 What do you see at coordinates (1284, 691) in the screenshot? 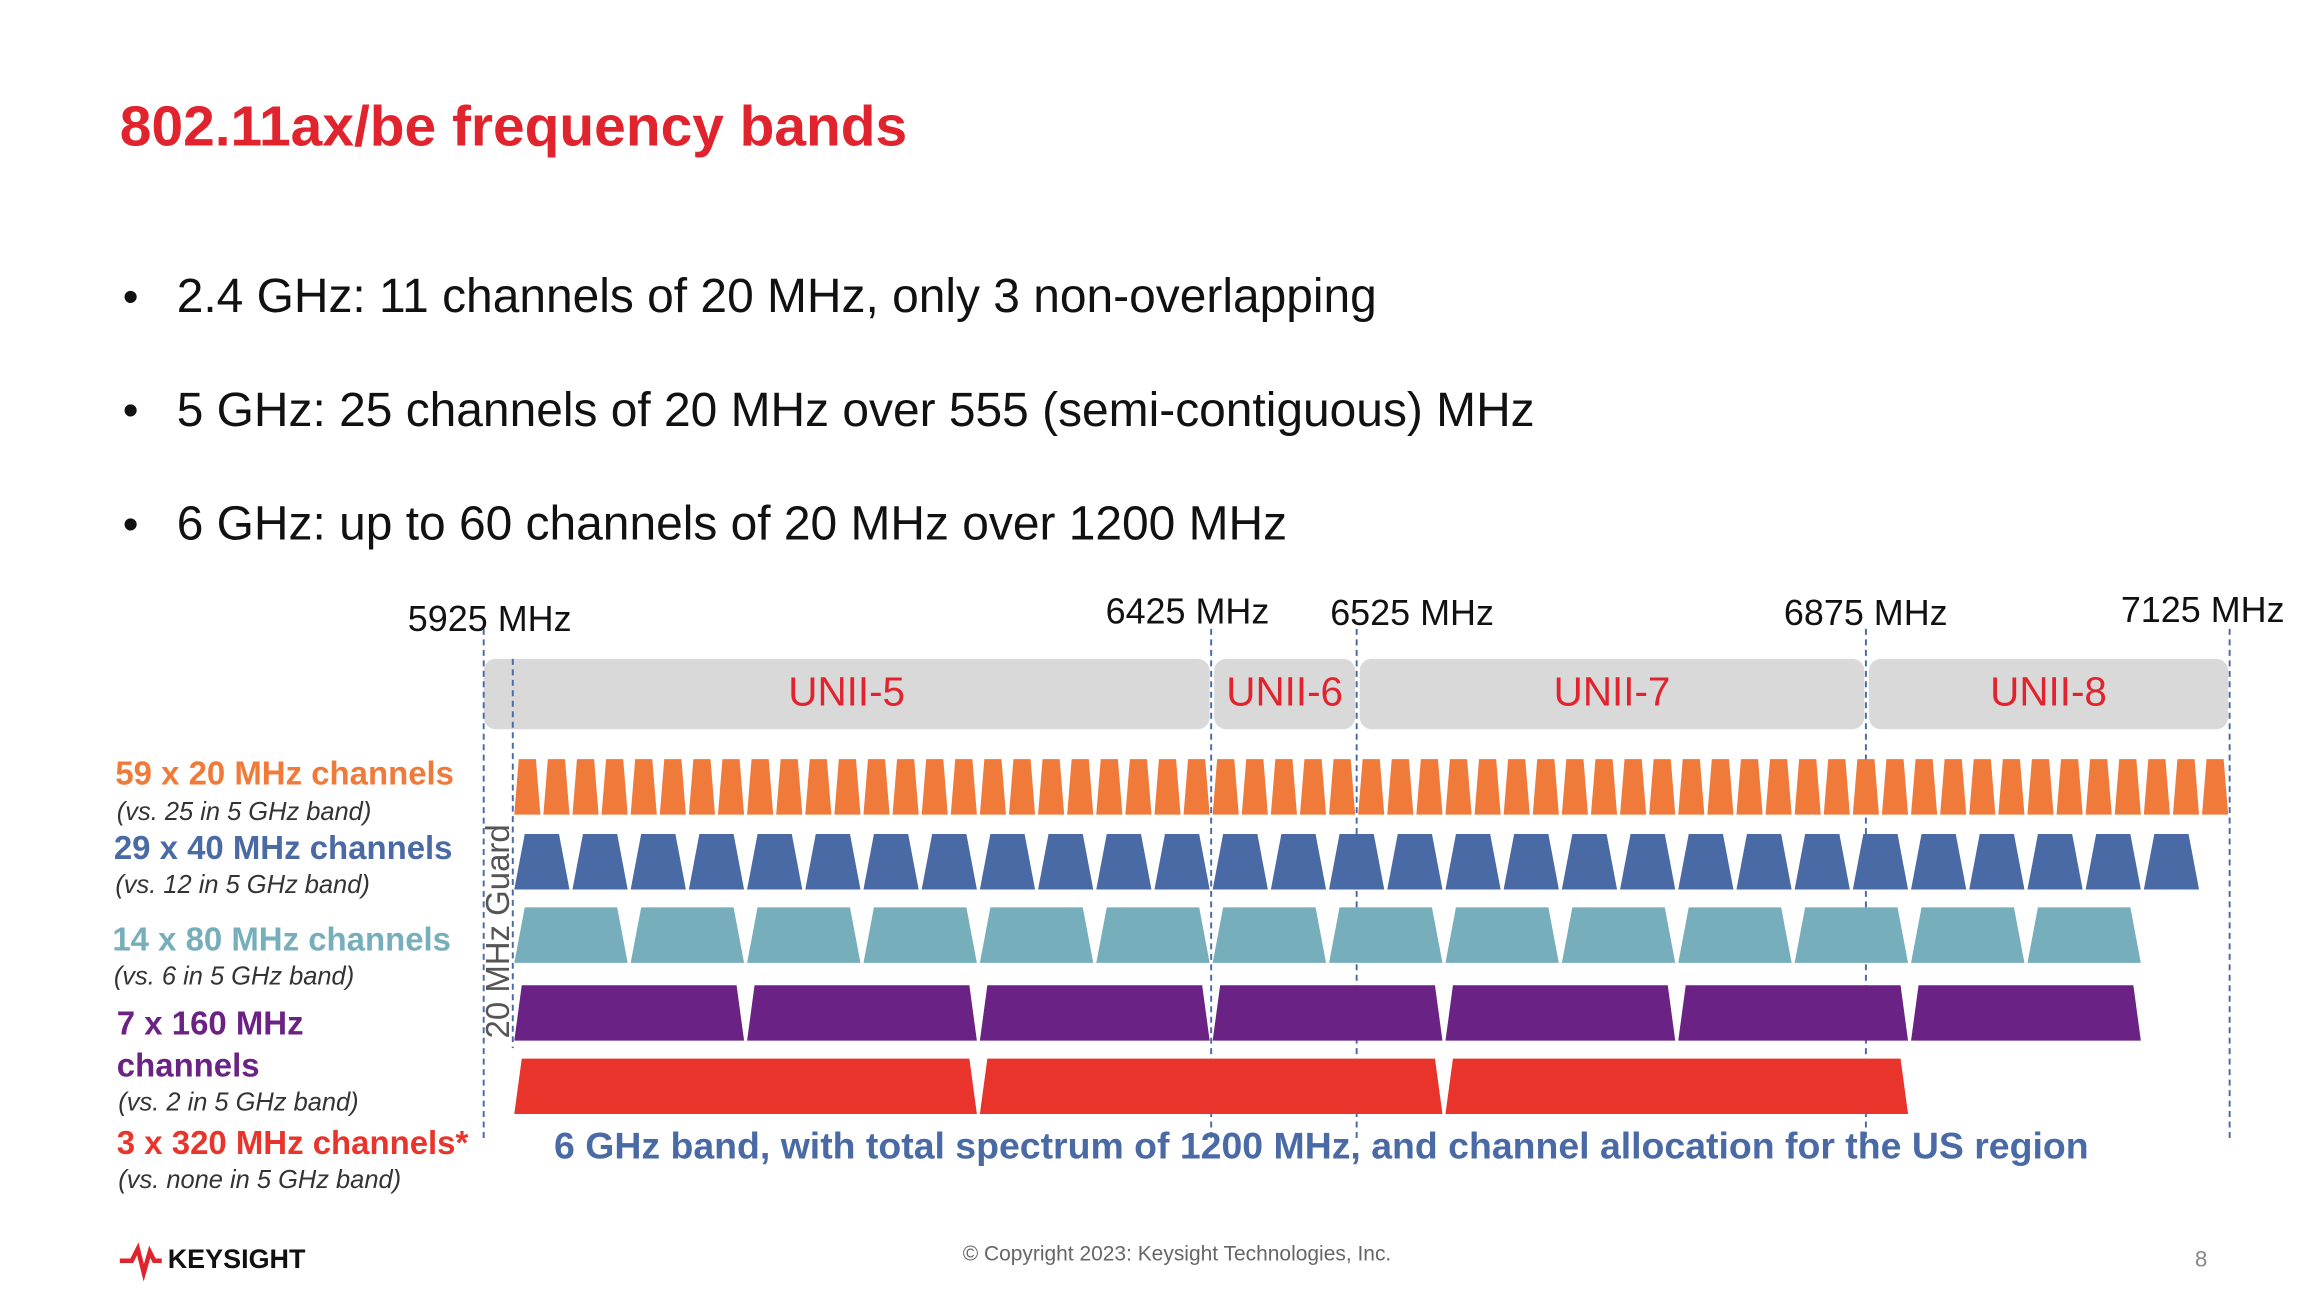
I see `band-label: UNII-6` at bounding box center [1284, 691].